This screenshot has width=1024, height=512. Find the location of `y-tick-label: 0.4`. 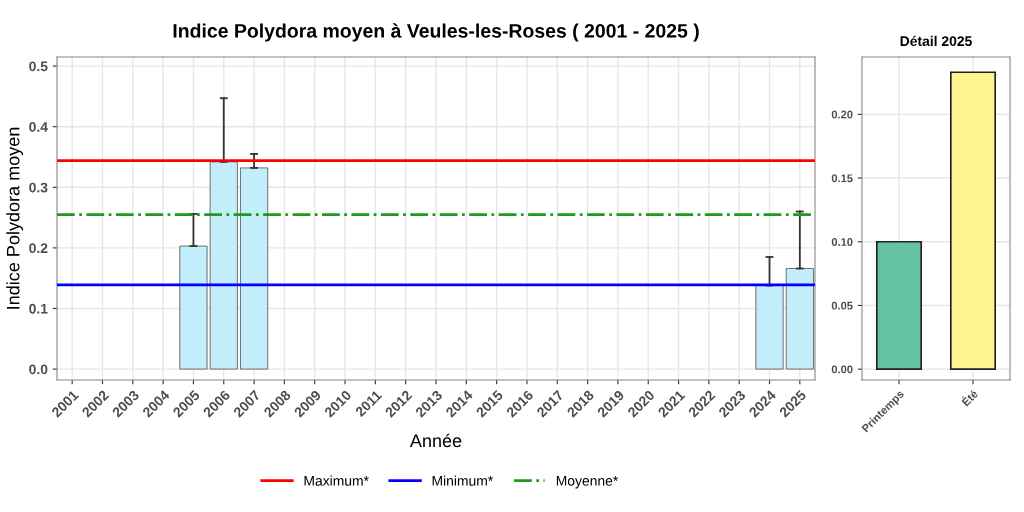

y-tick-label: 0.4 is located at coordinates (38, 127).